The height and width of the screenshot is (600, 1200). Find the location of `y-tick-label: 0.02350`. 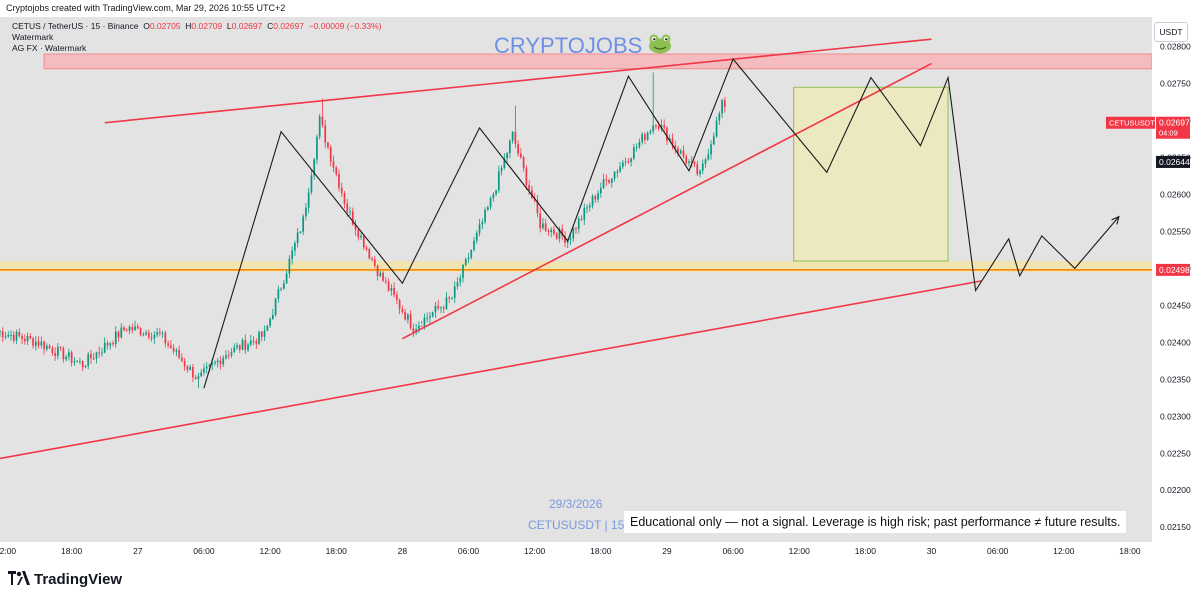

y-tick-label: 0.02350 is located at coordinates (1175, 379).